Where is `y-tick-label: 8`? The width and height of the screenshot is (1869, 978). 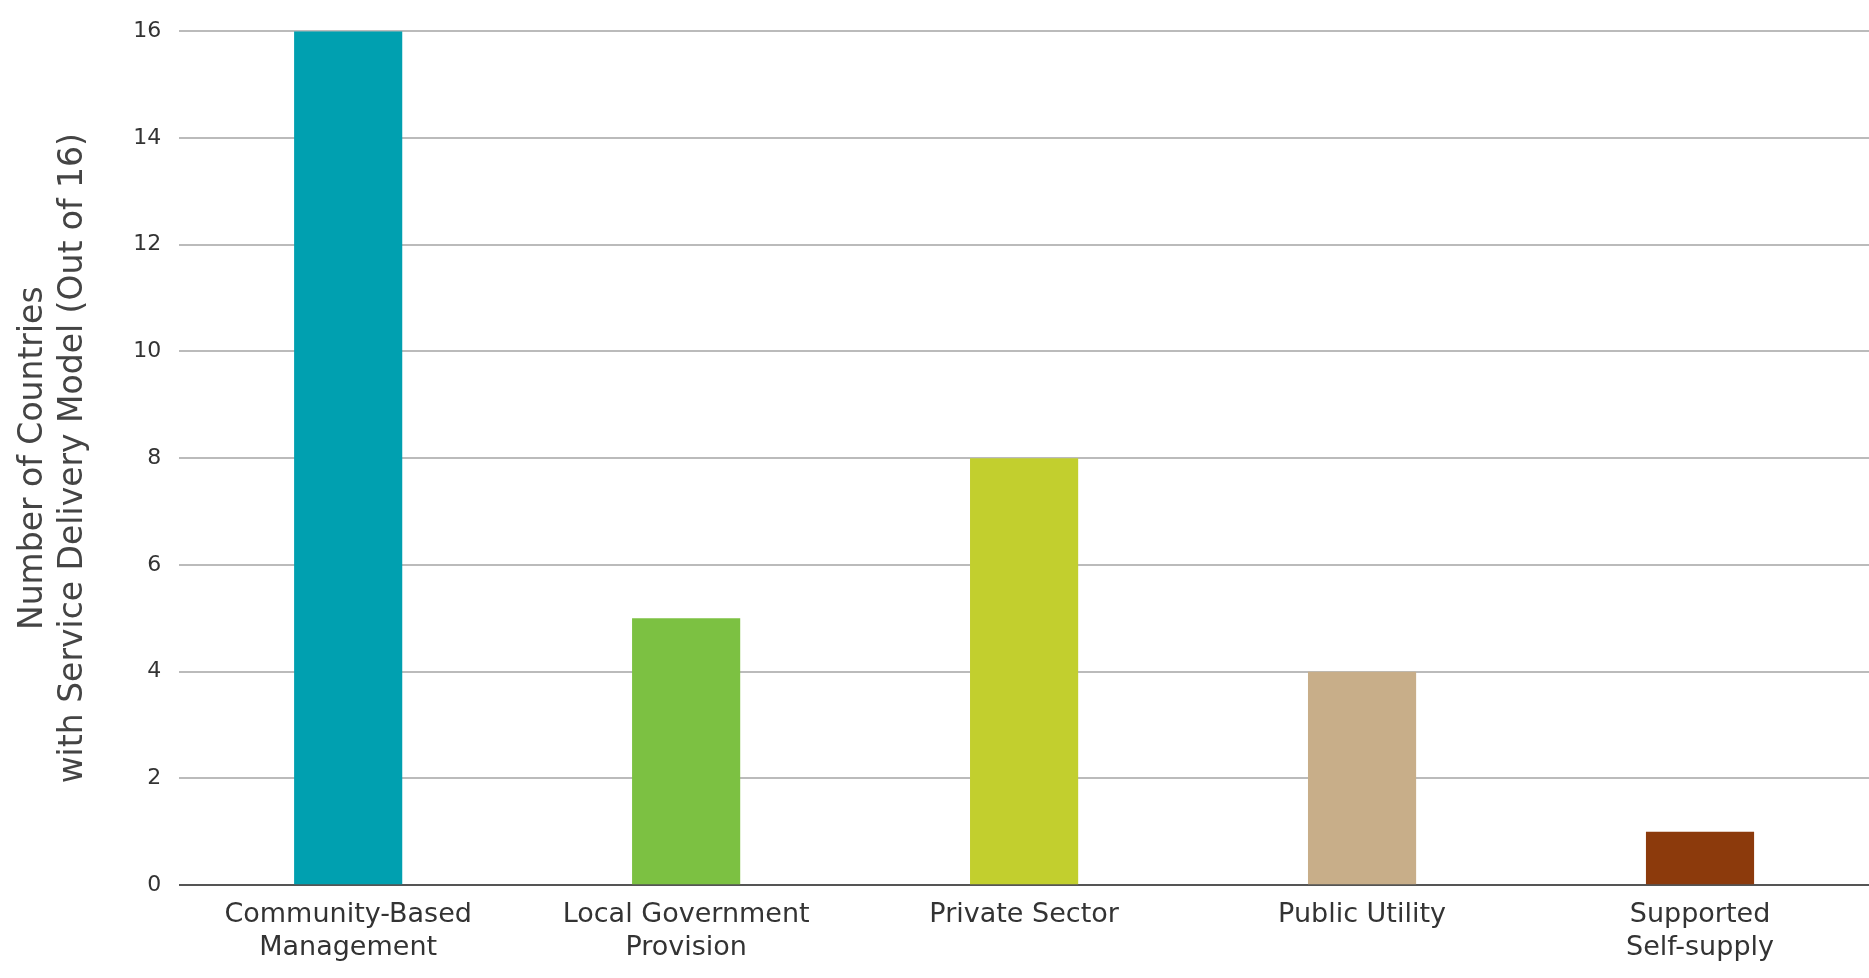 y-tick-label: 8 is located at coordinates (154, 456).